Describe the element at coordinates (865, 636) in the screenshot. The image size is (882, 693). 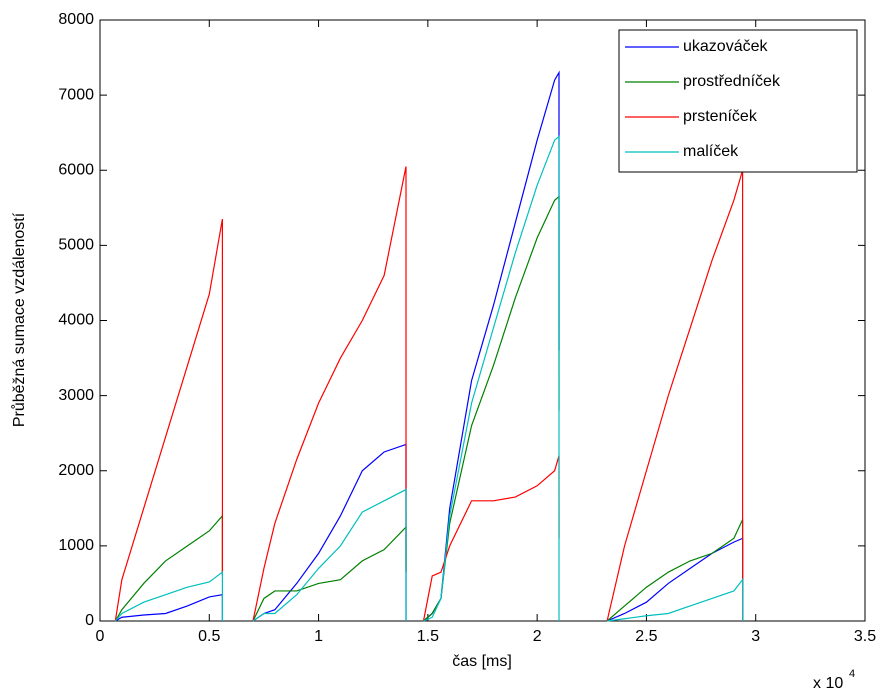
I see `x-tick-label: 3.5` at that location.